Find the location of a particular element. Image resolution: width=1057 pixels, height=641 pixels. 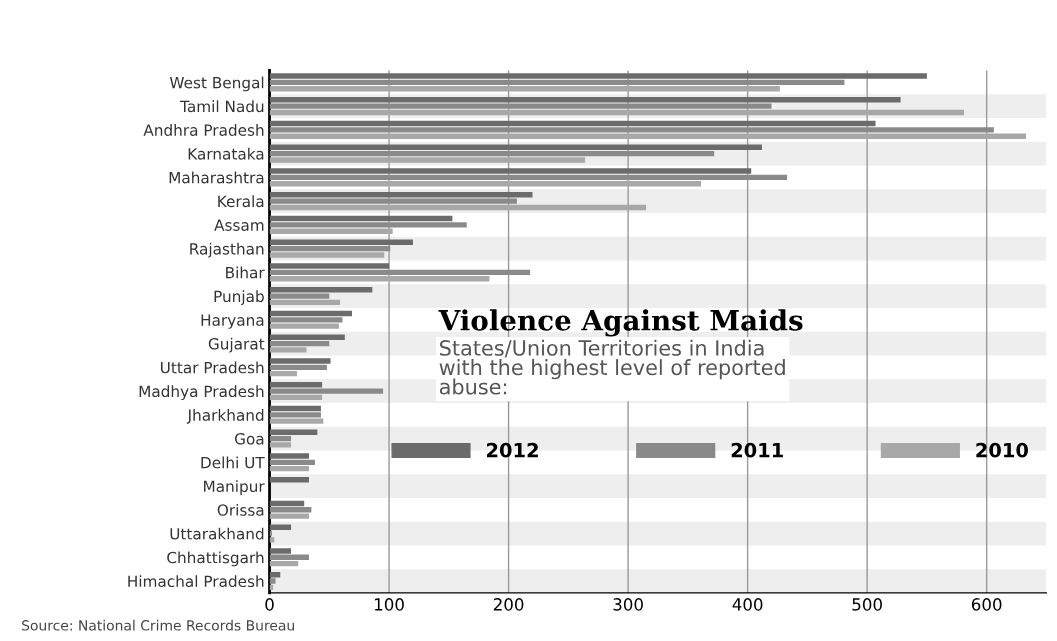

y-tick-label: Goa is located at coordinates (249, 439).